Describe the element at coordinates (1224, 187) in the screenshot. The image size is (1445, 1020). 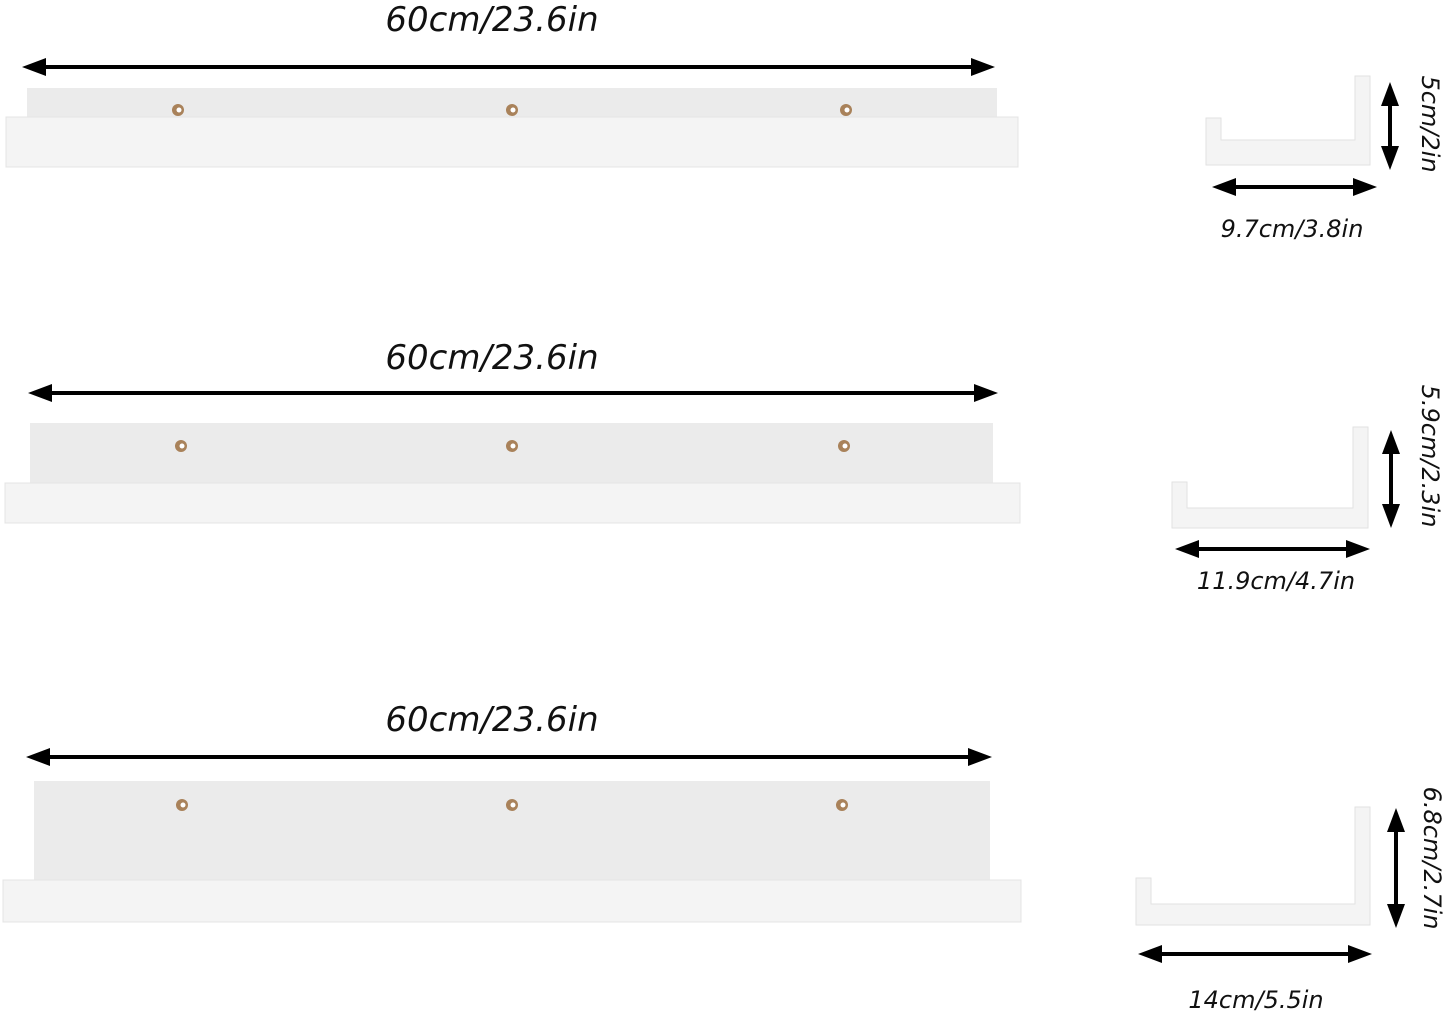
I see `shelf-1-profile-depth-arrow-head-left` at that location.